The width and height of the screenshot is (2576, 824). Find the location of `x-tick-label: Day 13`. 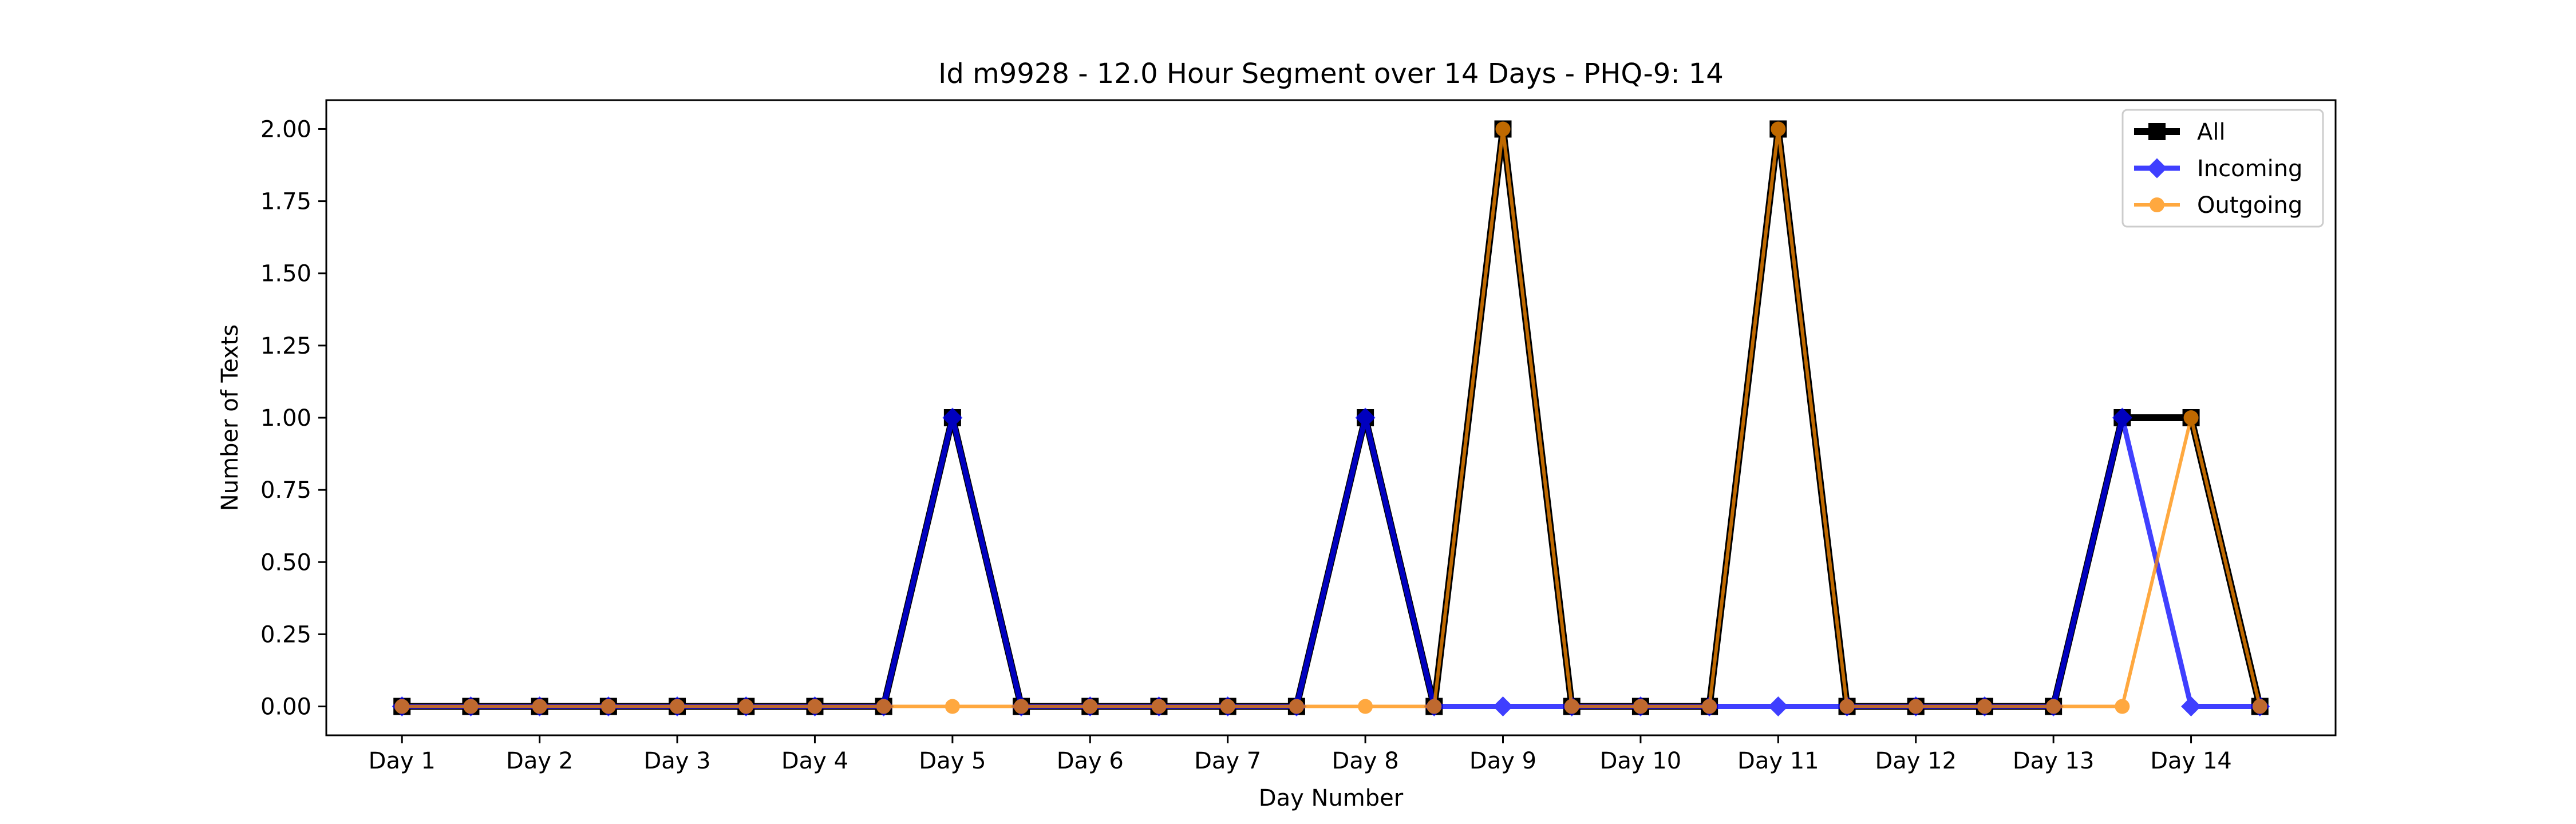

x-tick-label: Day 13 is located at coordinates (2054, 761).